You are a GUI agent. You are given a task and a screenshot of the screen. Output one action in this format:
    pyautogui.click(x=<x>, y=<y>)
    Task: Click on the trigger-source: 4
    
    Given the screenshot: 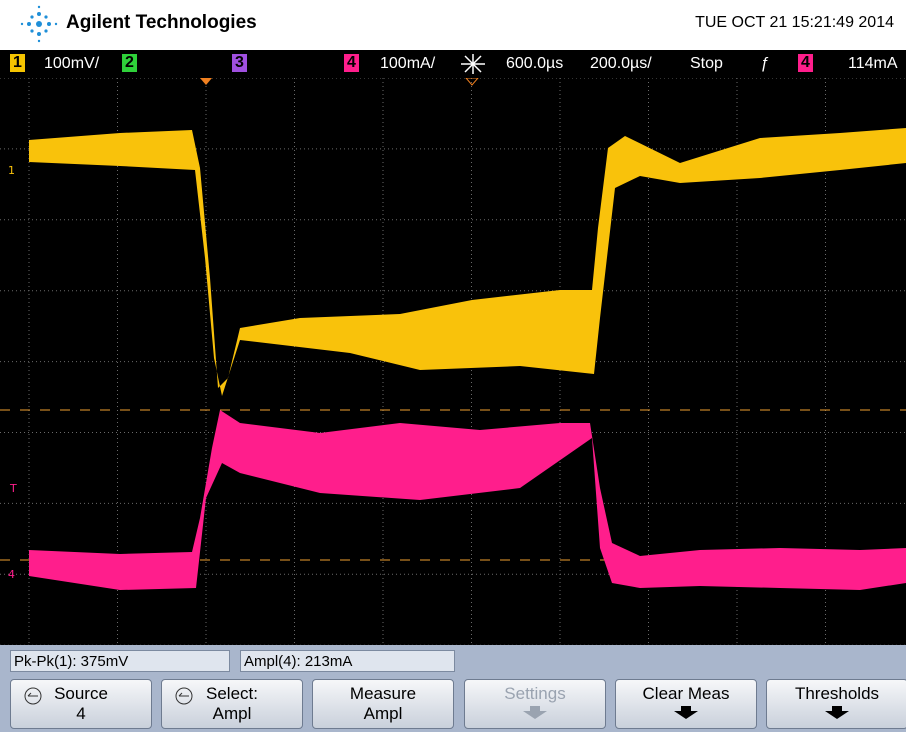 What is the action you would take?
    pyautogui.click(x=805, y=63)
    